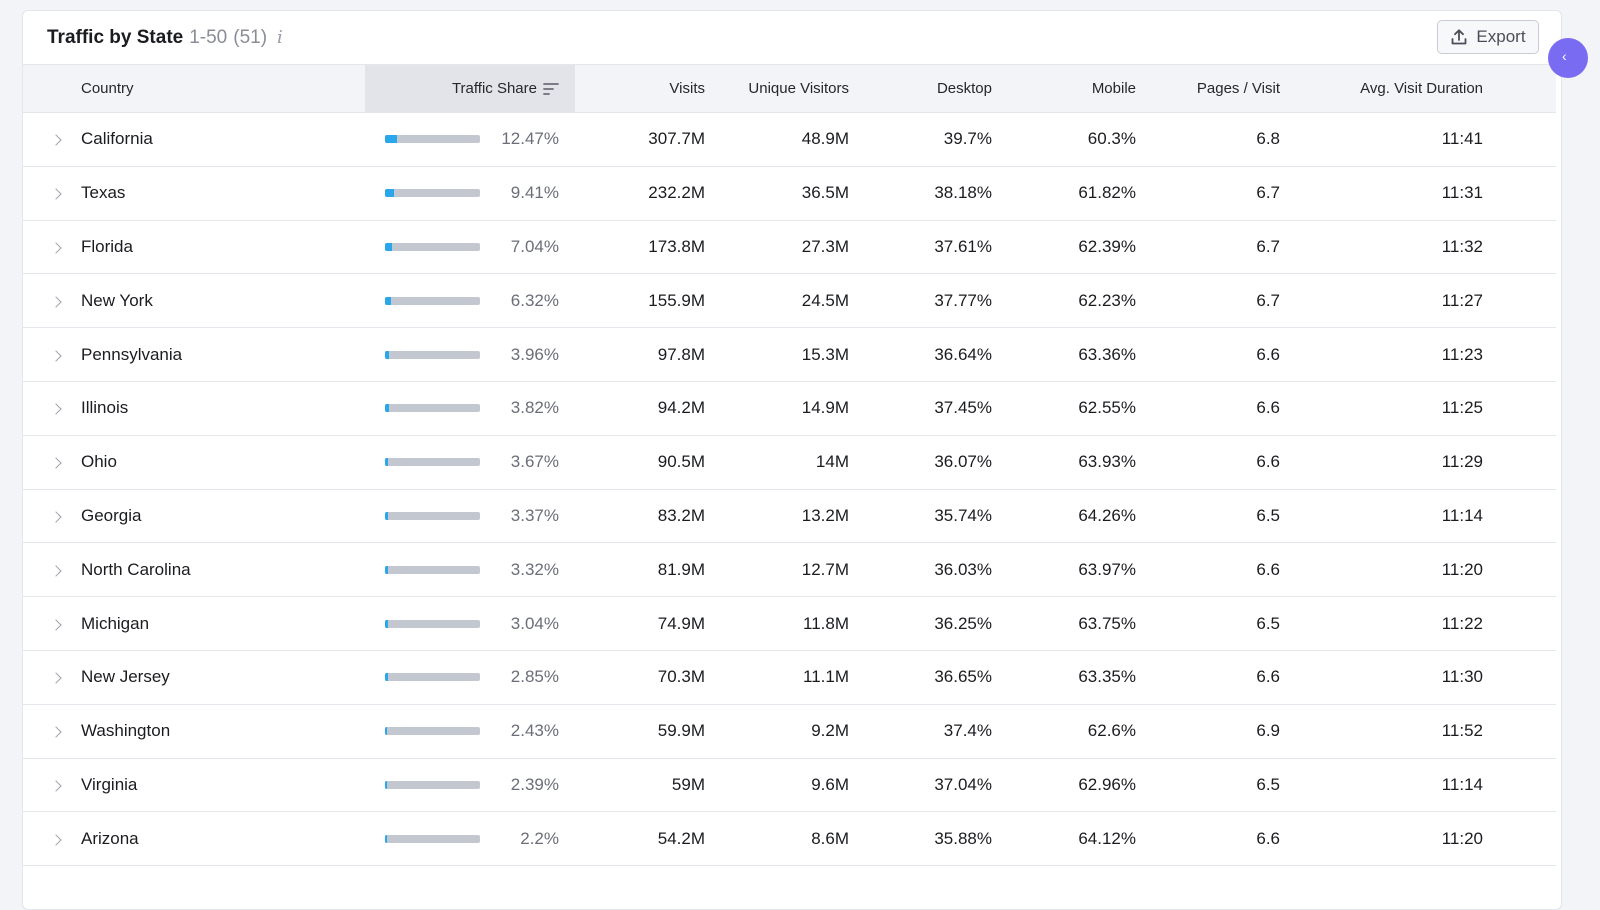 The image size is (1600, 910). I want to click on traffic-share-wrap: 3.32%, so click(470, 570).